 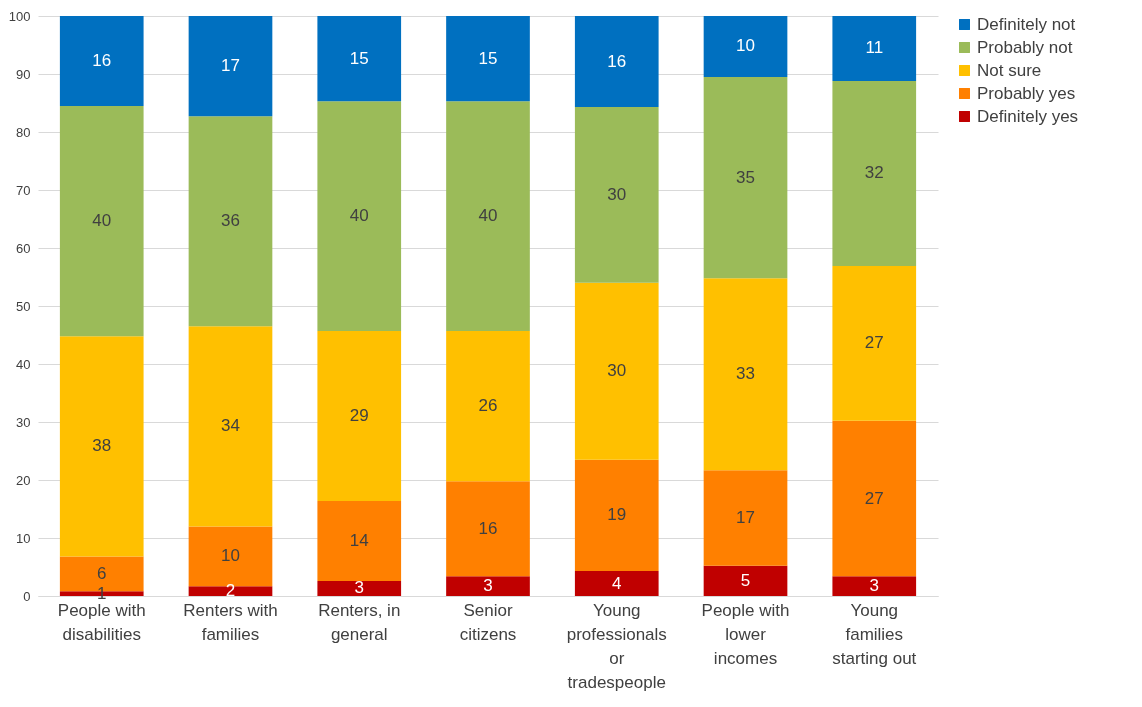 I want to click on data-label: 14, so click(x=359, y=540).